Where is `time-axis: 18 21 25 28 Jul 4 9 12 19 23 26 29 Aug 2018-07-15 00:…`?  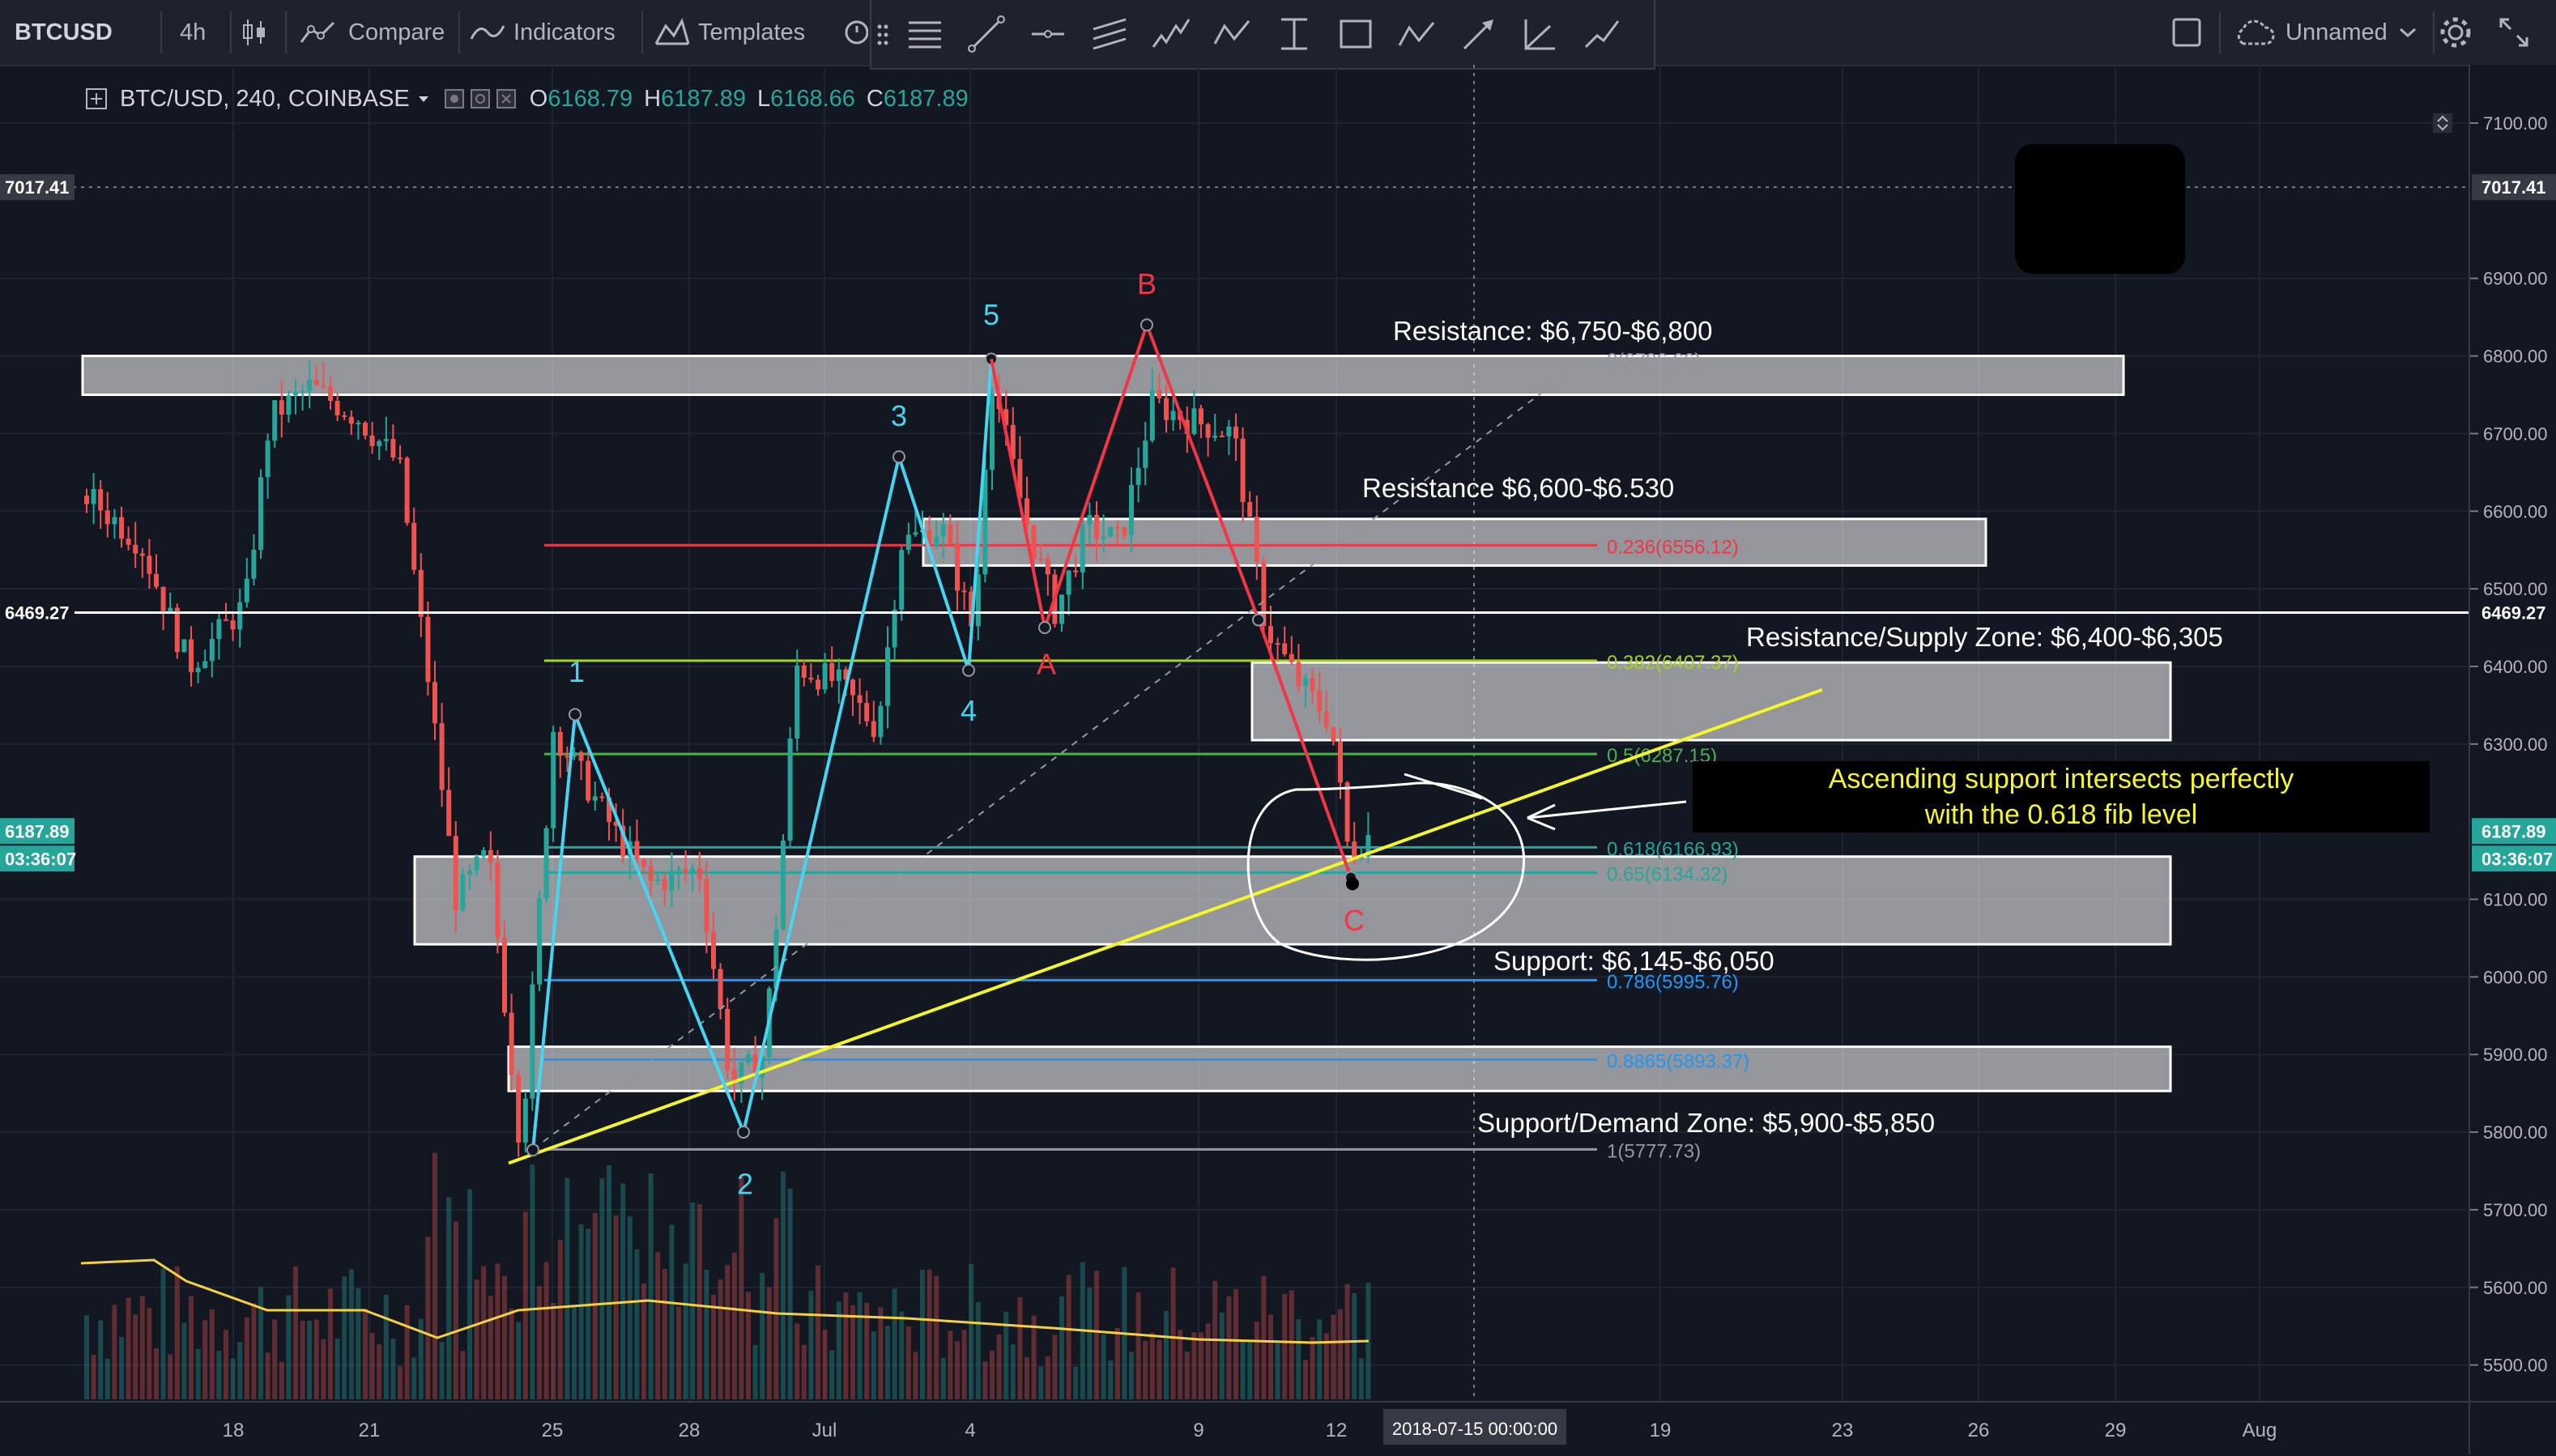
time-axis: 18 21 25 28 Jul 4 9 12 19 23 26 29 Aug 2018-07-15 00:… is located at coordinates (1234, 1428).